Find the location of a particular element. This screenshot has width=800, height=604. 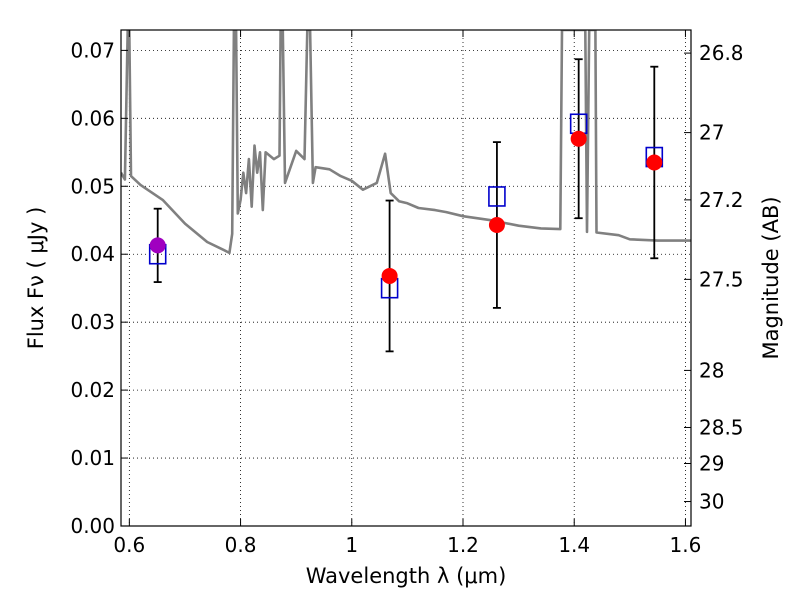

y-tick-label: 0.02 is located at coordinates (92, 390).